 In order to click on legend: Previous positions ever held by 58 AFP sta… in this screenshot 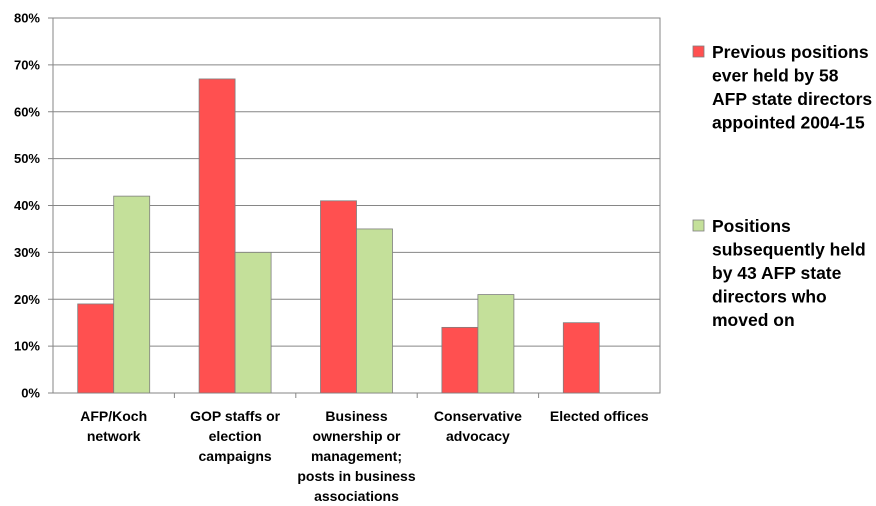, I will do `click(782, 186)`.